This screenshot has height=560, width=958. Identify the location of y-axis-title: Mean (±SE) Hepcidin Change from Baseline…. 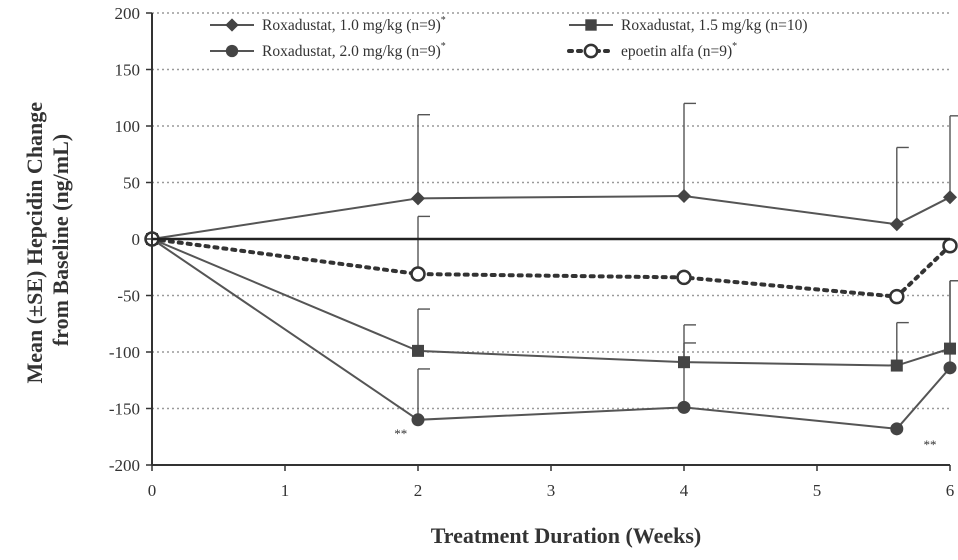
(47, 239).